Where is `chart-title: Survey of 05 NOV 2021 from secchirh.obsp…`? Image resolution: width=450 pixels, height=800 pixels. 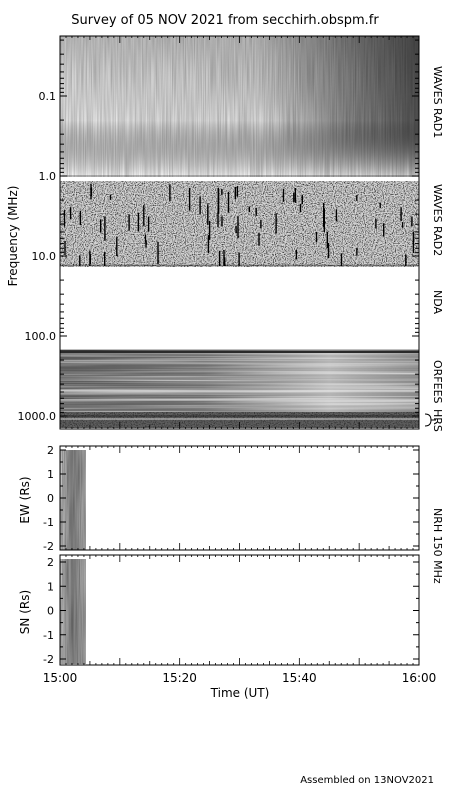
chart-title: Survey of 05 NOV 2021 from secchirh.obsp… is located at coordinates (225, 20).